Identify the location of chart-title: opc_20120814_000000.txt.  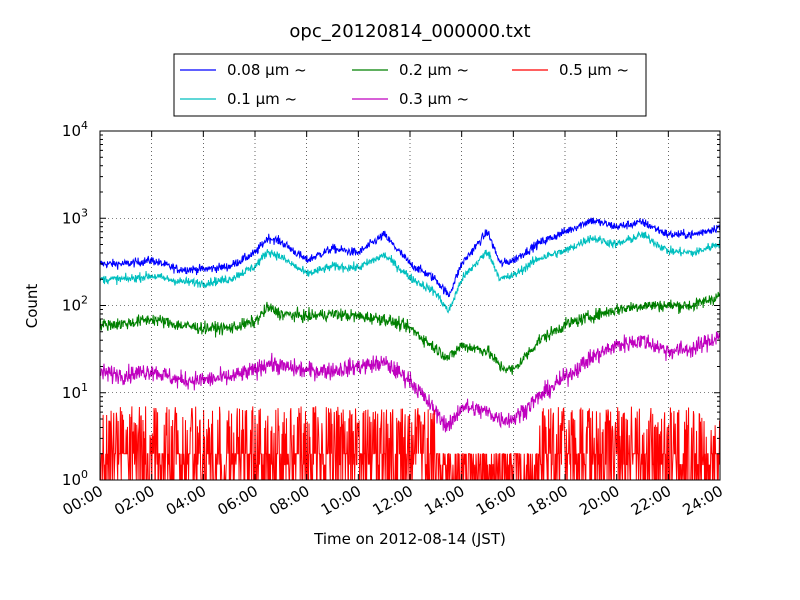
(409, 31).